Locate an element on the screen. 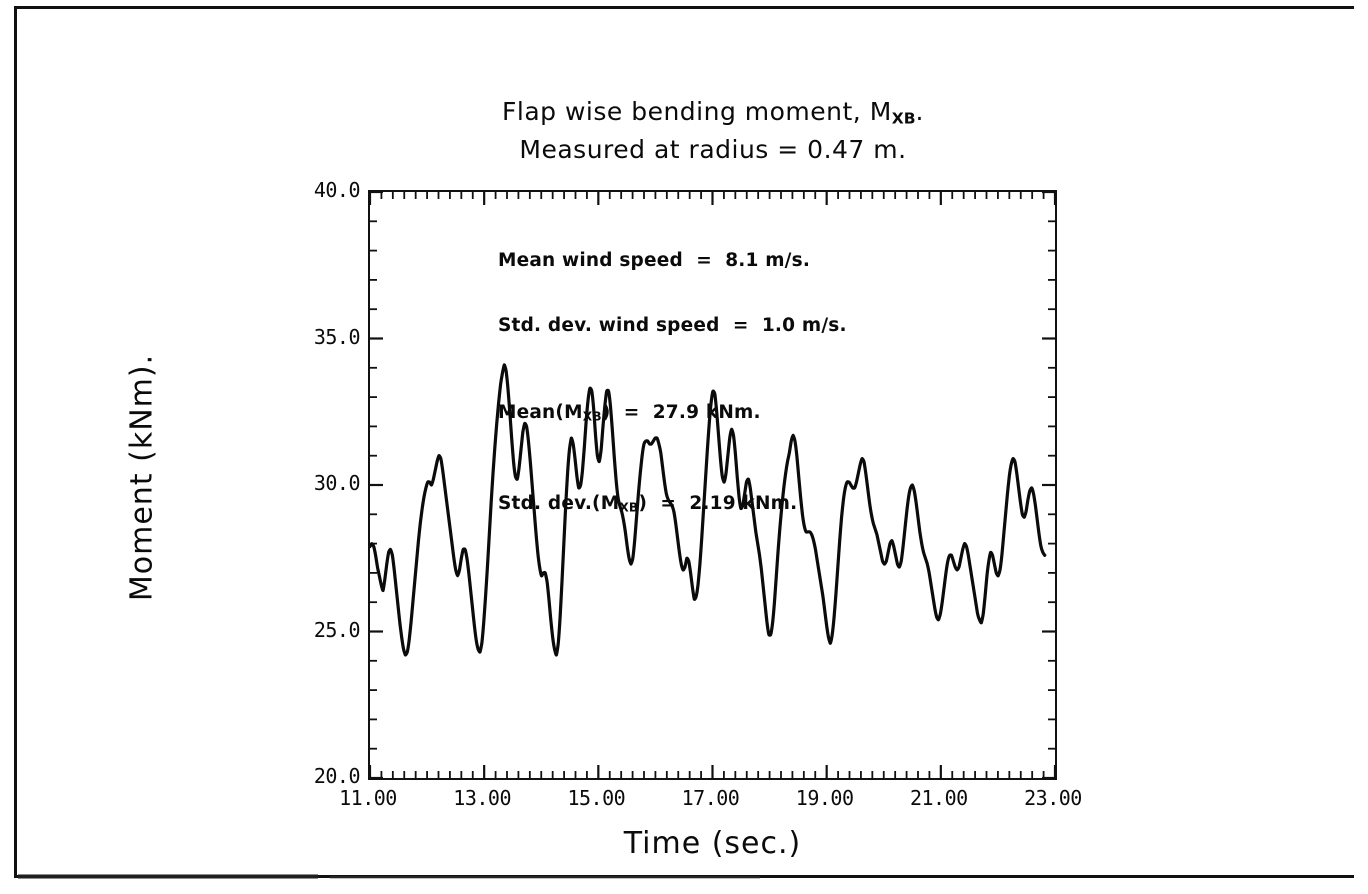 The height and width of the screenshot is (894, 1368). x-axis-title: Time (sec.) is located at coordinates (712, 843).